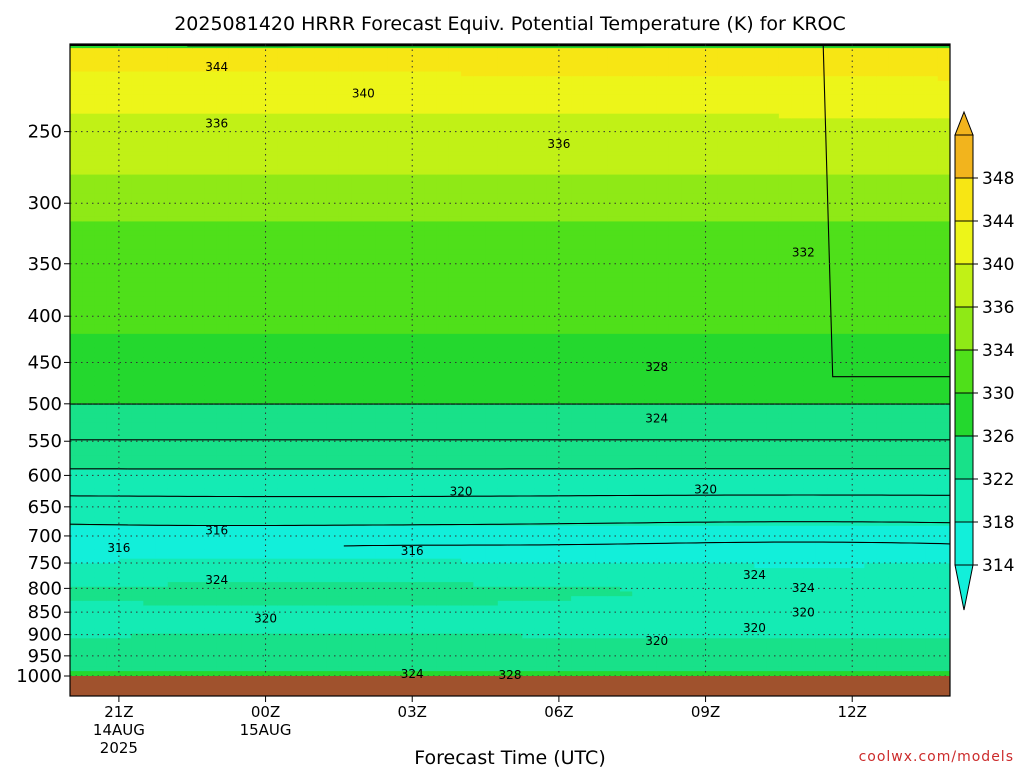  Describe the element at coordinates (45, 404) in the screenshot. I see `y-tick-label: 500` at that location.